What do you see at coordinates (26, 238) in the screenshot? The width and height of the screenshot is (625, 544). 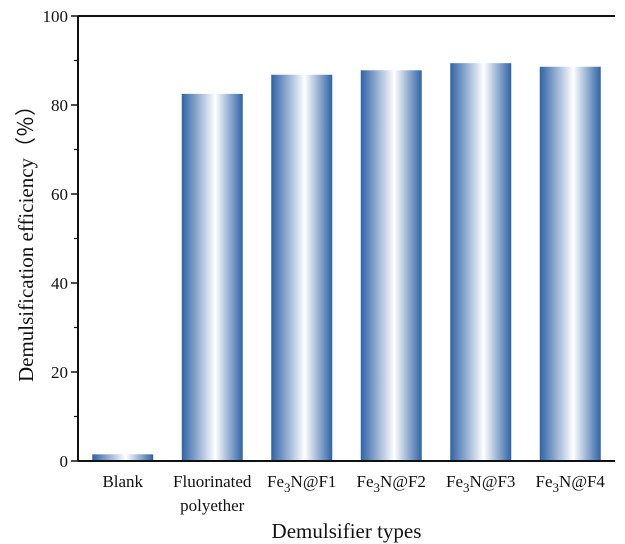 I see `y-axis-title: Demulsification efficiency（％）` at bounding box center [26, 238].